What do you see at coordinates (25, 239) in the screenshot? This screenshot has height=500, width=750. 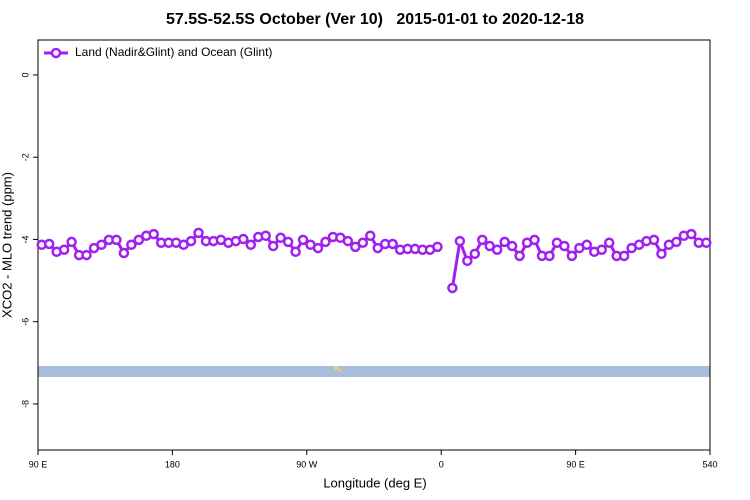 I see `y-tick-label: -4` at bounding box center [25, 239].